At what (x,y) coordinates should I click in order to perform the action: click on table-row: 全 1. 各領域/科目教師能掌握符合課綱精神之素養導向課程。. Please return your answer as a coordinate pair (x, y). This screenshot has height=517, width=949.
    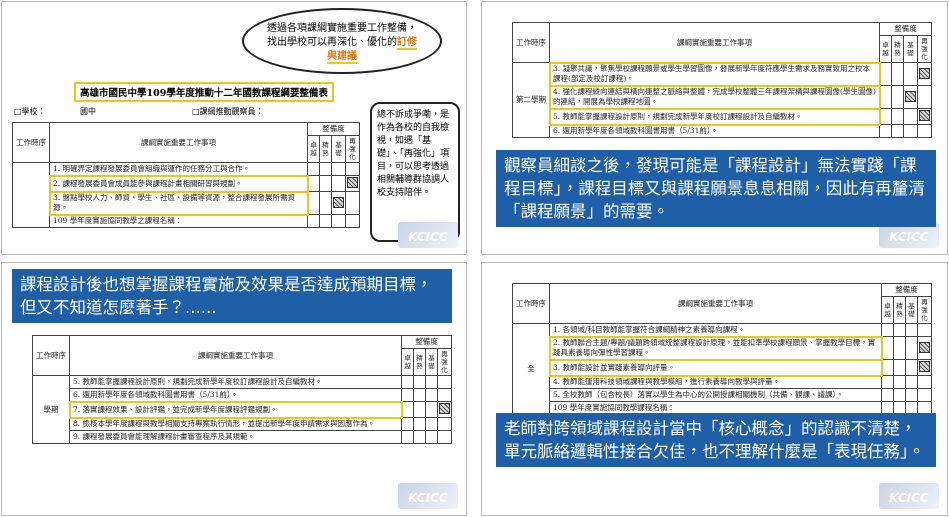
    Looking at the image, I should click on (722, 369).